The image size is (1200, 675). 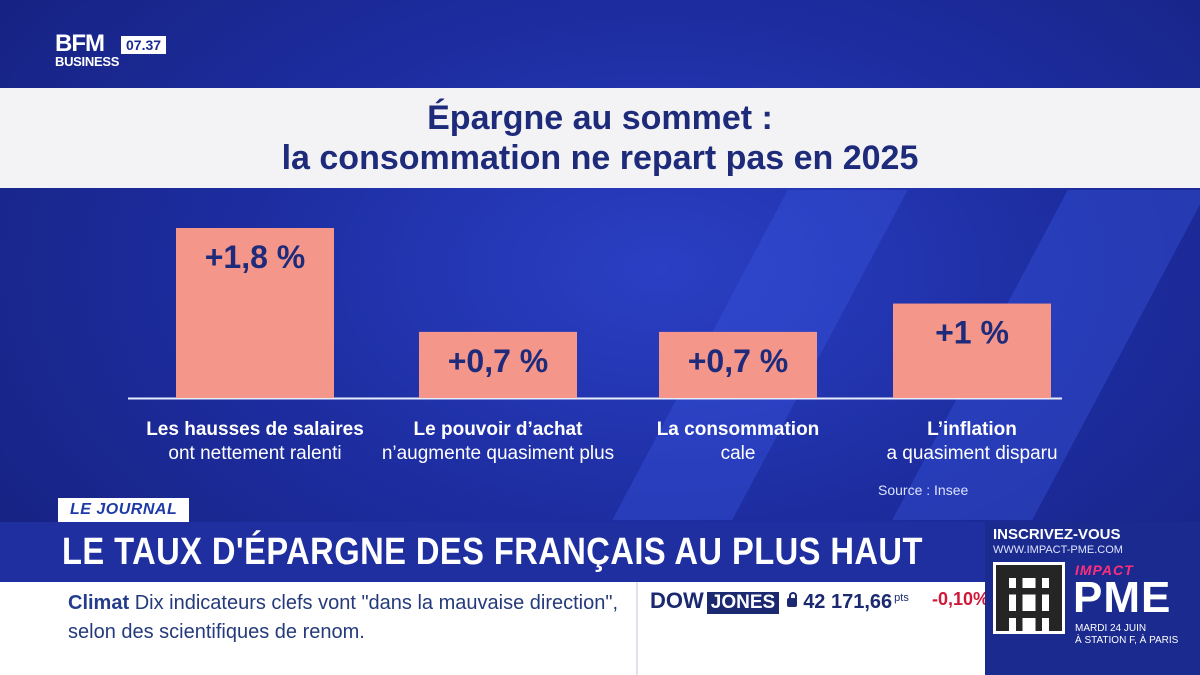 I want to click on program-tag: LE JOURNAL, so click(x=124, y=510).